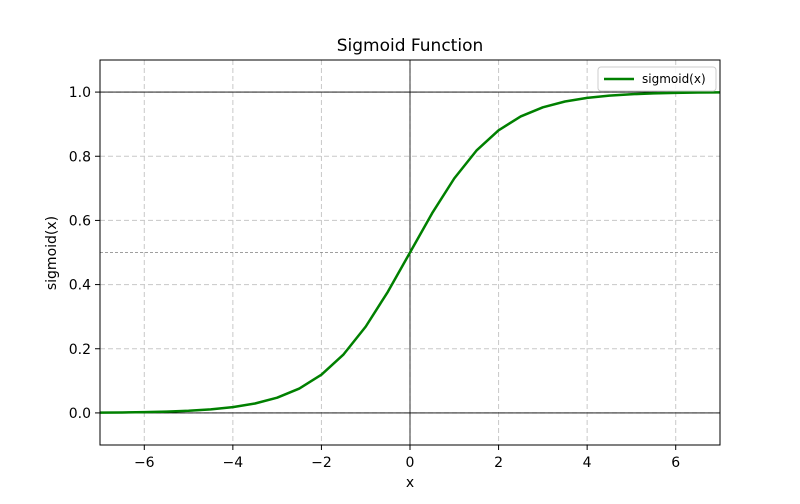  What do you see at coordinates (674, 79) in the screenshot?
I see `legend-label: sigmoid(x)` at bounding box center [674, 79].